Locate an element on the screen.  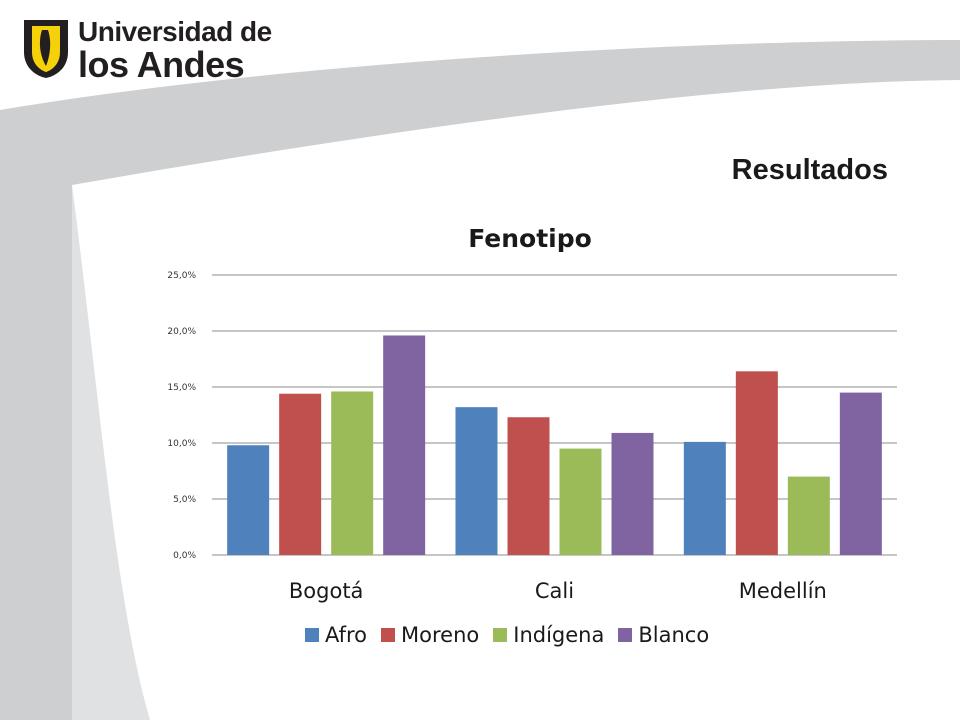
x-axis-ticks: Bogotá Cali Medellín is located at coordinates (558, 591).